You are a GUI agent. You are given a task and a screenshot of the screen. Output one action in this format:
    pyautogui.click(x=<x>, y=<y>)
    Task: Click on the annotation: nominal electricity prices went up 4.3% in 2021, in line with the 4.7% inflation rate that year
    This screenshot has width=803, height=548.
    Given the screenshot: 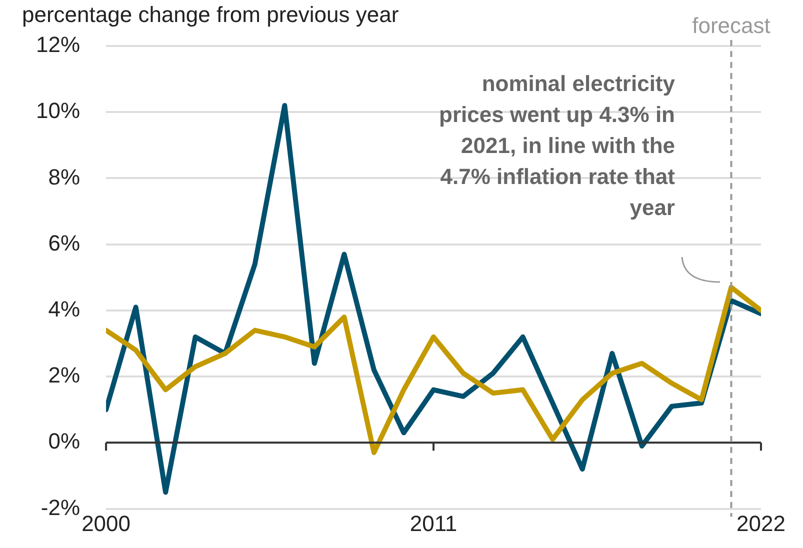 What is the action you would take?
    pyautogui.click(x=557, y=146)
    